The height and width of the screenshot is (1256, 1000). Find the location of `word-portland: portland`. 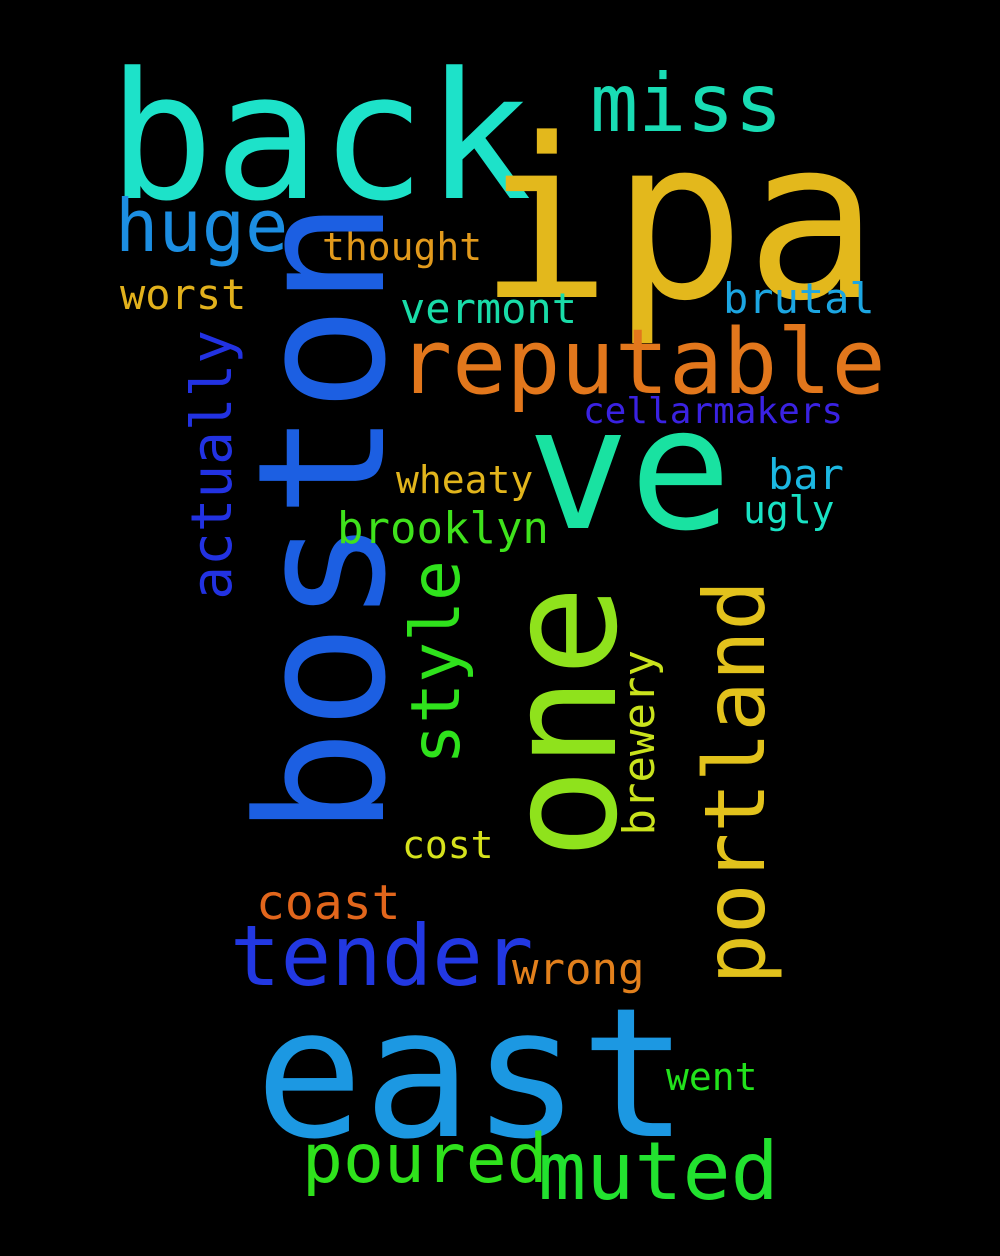

word-portland: portland is located at coordinates (735, 782).